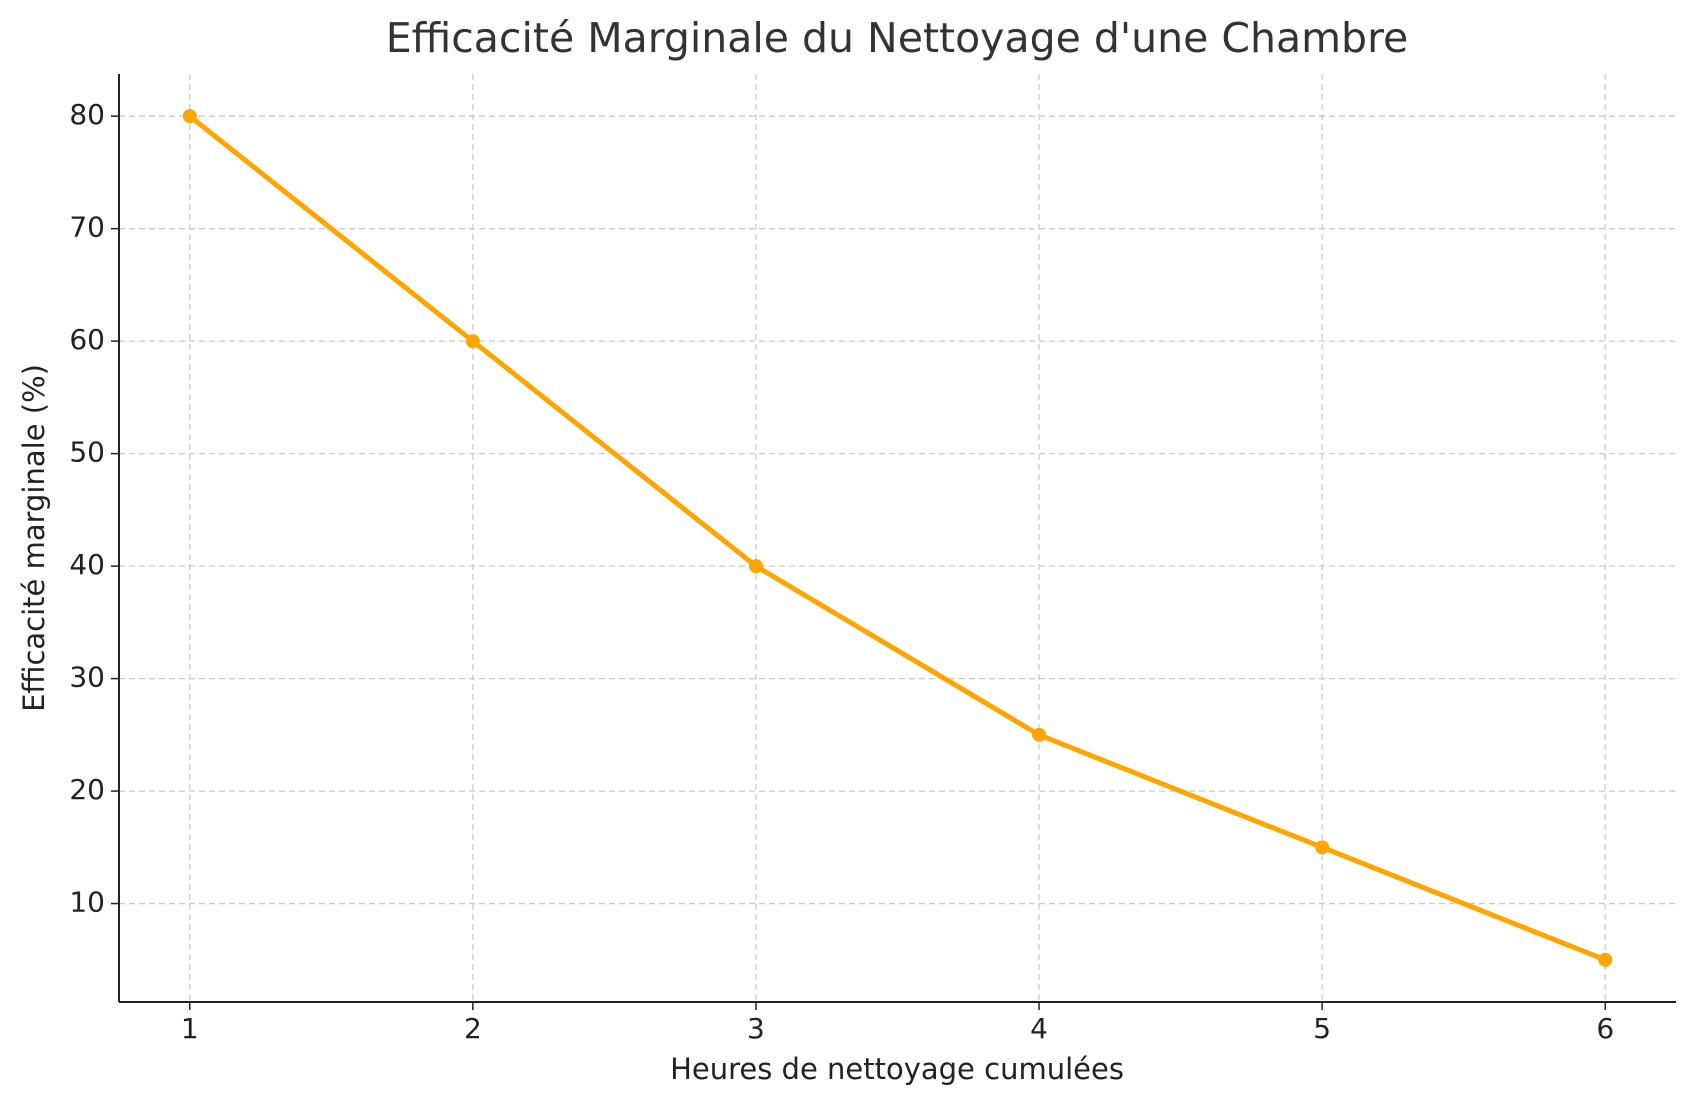 This screenshot has height=1105, width=1687. What do you see at coordinates (190, 1028) in the screenshot?
I see `x-tick-label: 1` at bounding box center [190, 1028].